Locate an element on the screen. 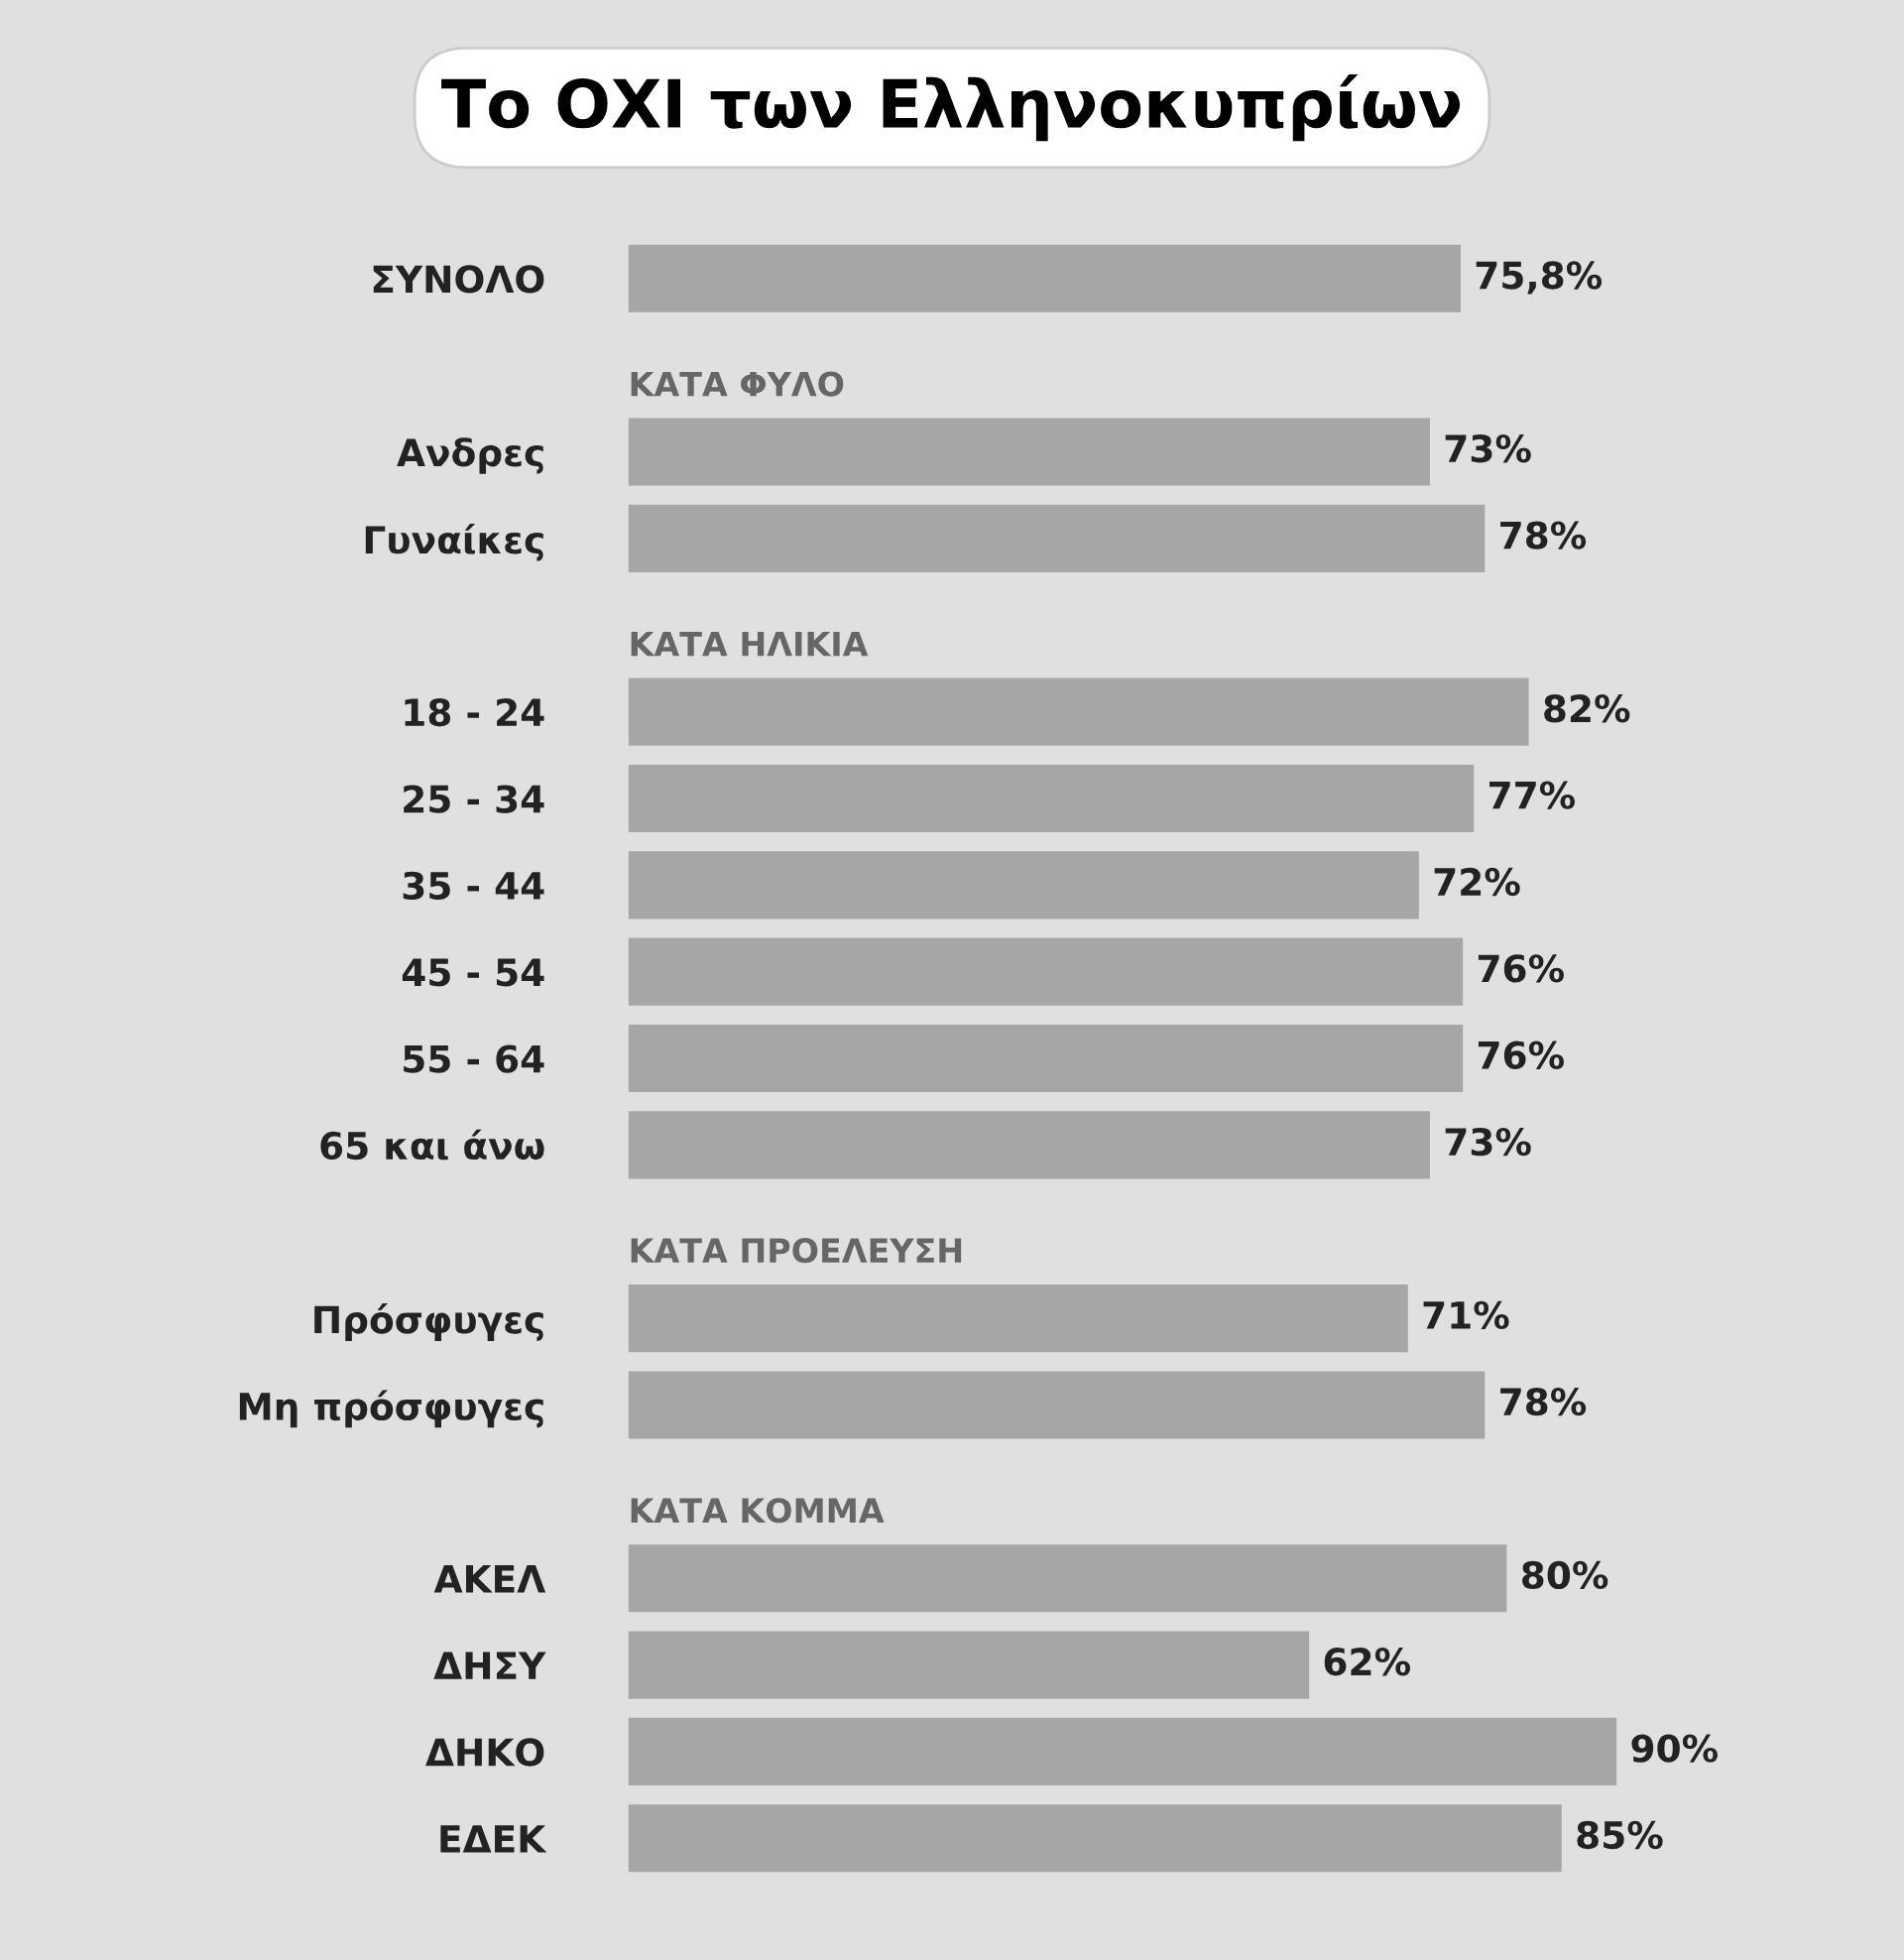  y-tick-label: 55 - 64 is located at coordinates (474, 1059).